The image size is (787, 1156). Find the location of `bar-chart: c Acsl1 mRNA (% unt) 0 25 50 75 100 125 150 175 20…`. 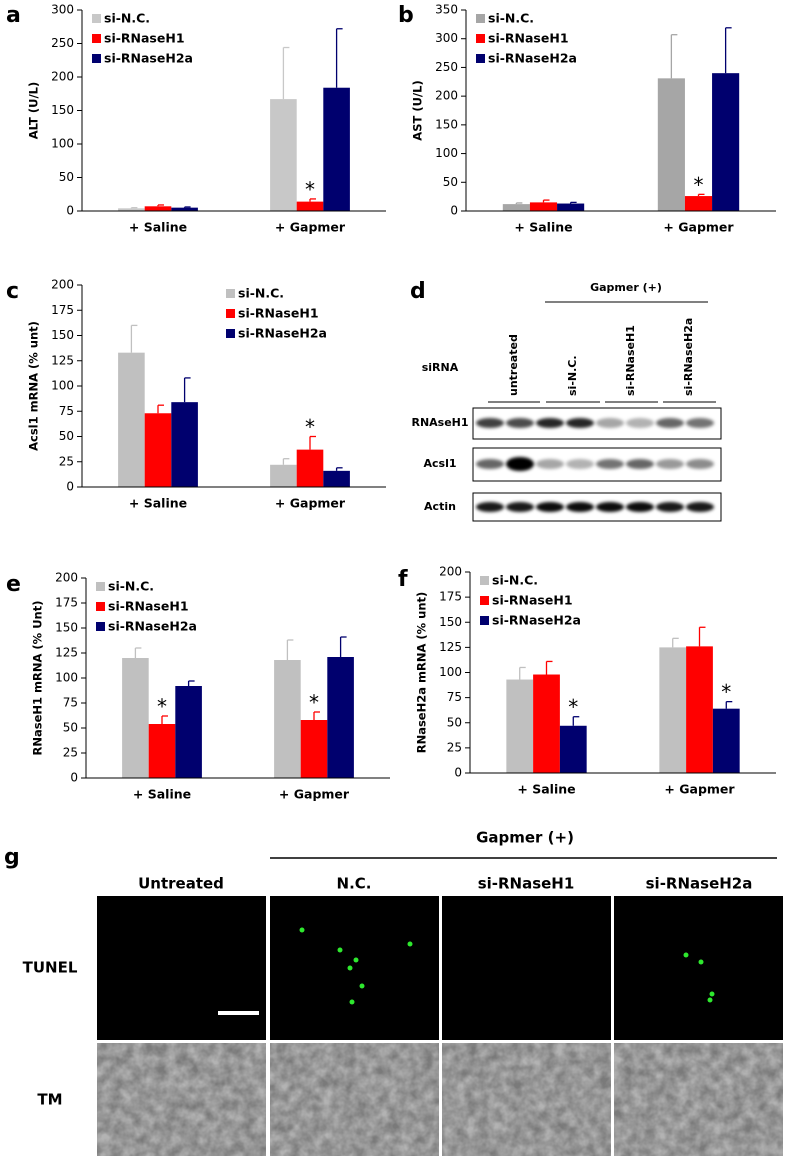

bar-chart: c Acsl1 mRNA (% unt) 0 25 50 75 100 125 150 175 20… is located at coordinates (196, 394).